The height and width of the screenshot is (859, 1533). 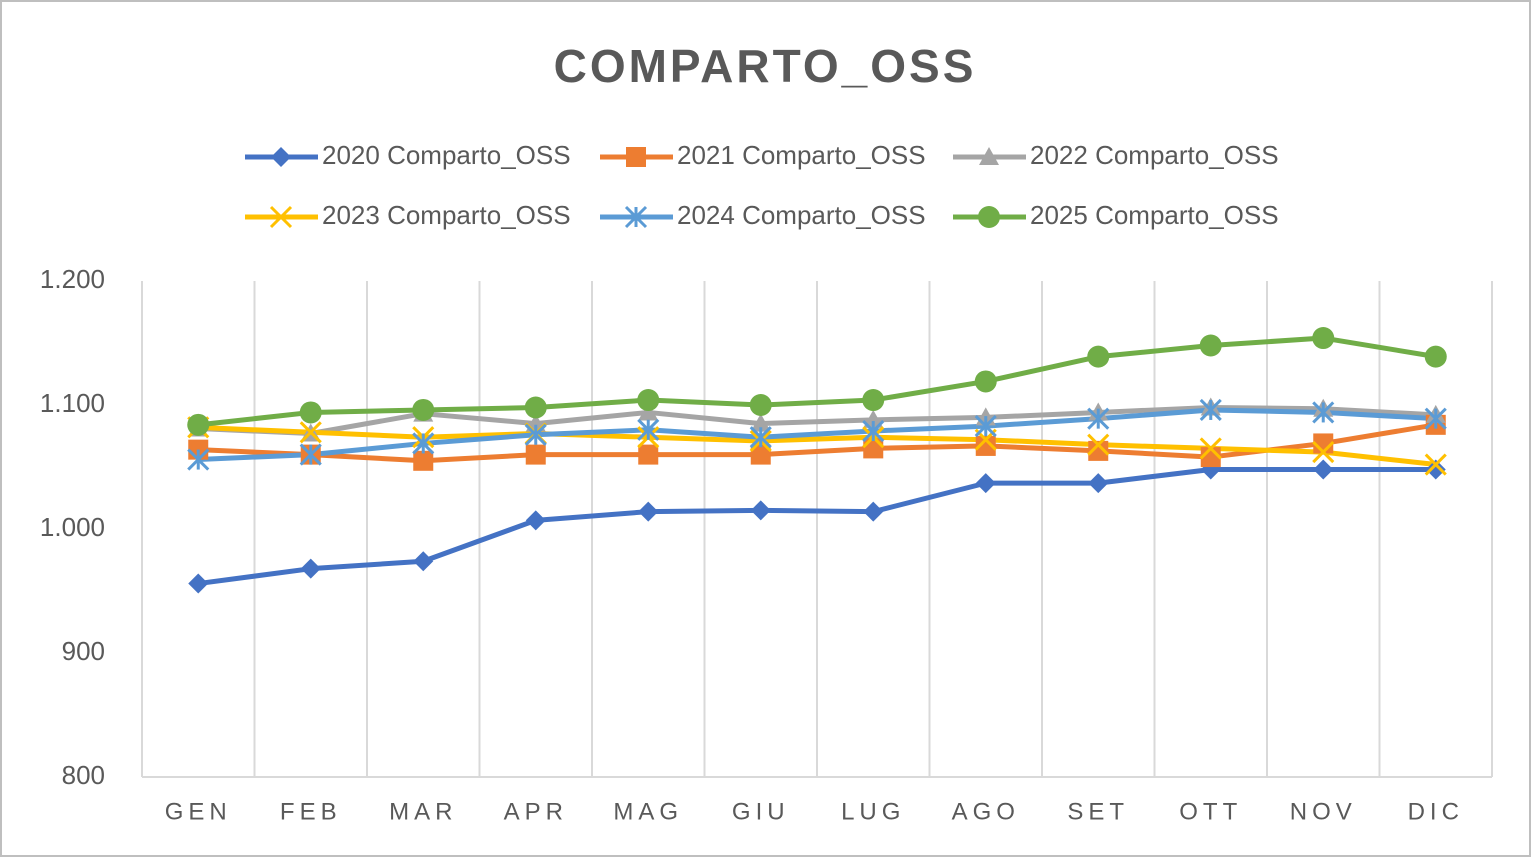 What do you see at coordinates (198, 811) in the screenshot?
I see `x-tick-label: GEN` at bounding box center [198, 811].